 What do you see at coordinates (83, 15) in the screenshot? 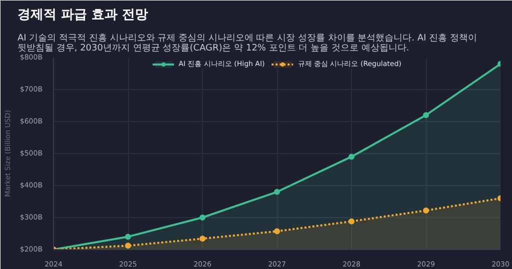
I see `chart-title: 경제적 파급 효과 전망` at bounding box center [83, 15].